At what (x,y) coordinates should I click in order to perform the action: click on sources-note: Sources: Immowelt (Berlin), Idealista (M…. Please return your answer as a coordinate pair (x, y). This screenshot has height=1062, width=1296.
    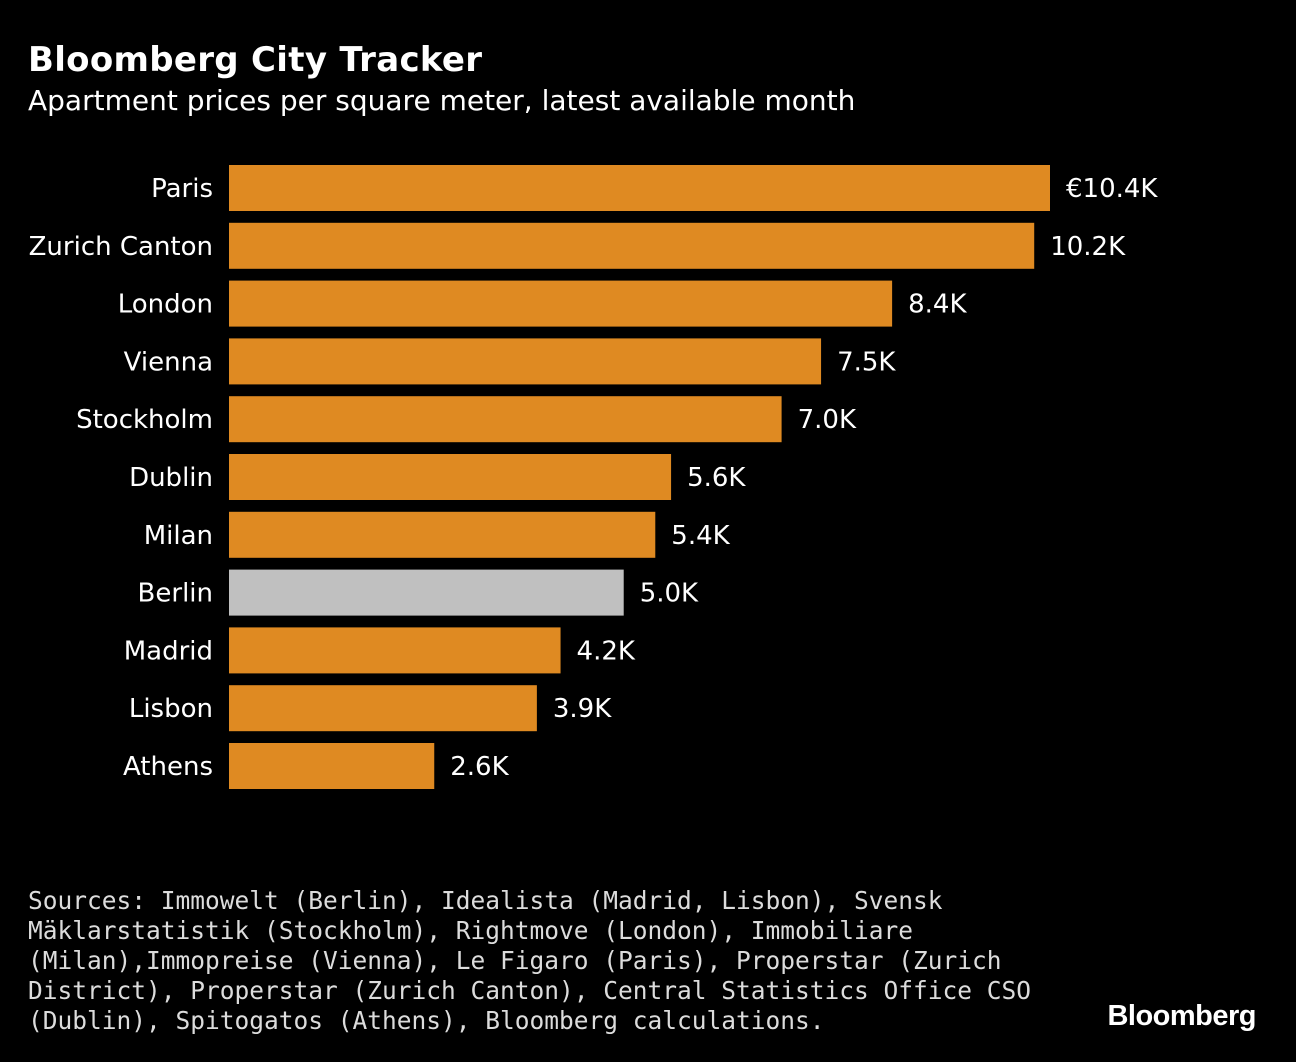
    Looking at the image, I should click on (530, 960).